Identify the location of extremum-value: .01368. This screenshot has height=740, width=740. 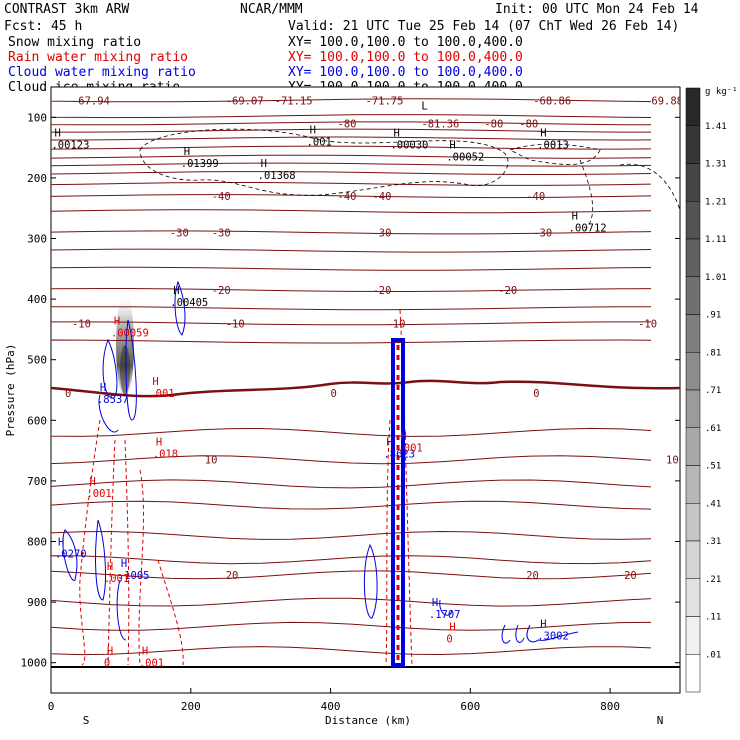
(277, 176).